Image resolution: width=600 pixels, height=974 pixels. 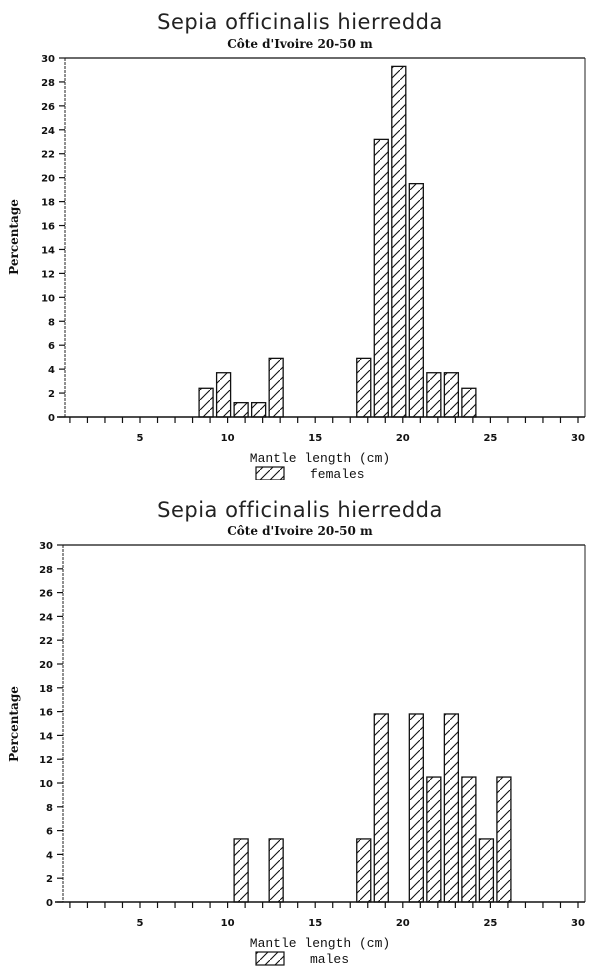 I want to click on bar-males-22cm, so click(x=434, y=839).